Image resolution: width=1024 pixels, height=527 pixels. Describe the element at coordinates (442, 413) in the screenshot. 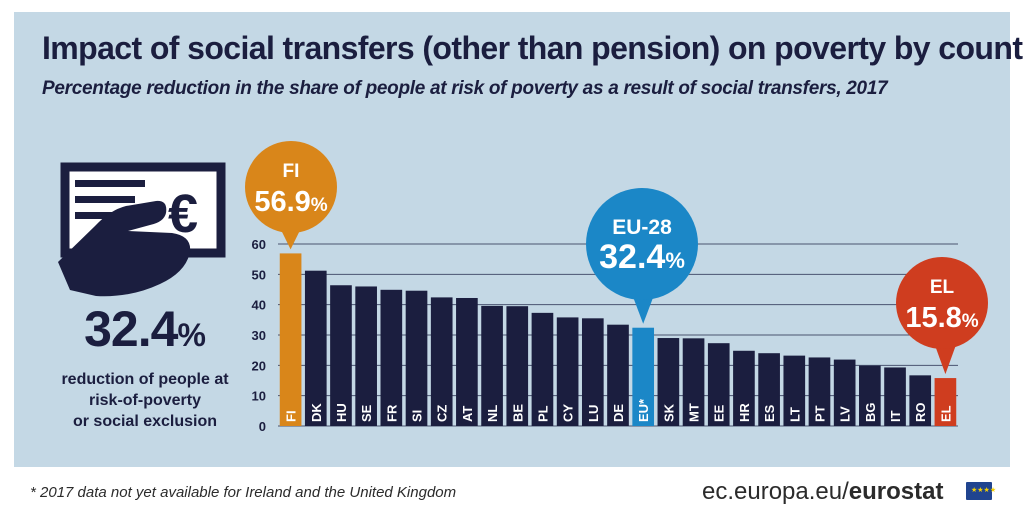

I see `x-tick-label: CZ` at that location.